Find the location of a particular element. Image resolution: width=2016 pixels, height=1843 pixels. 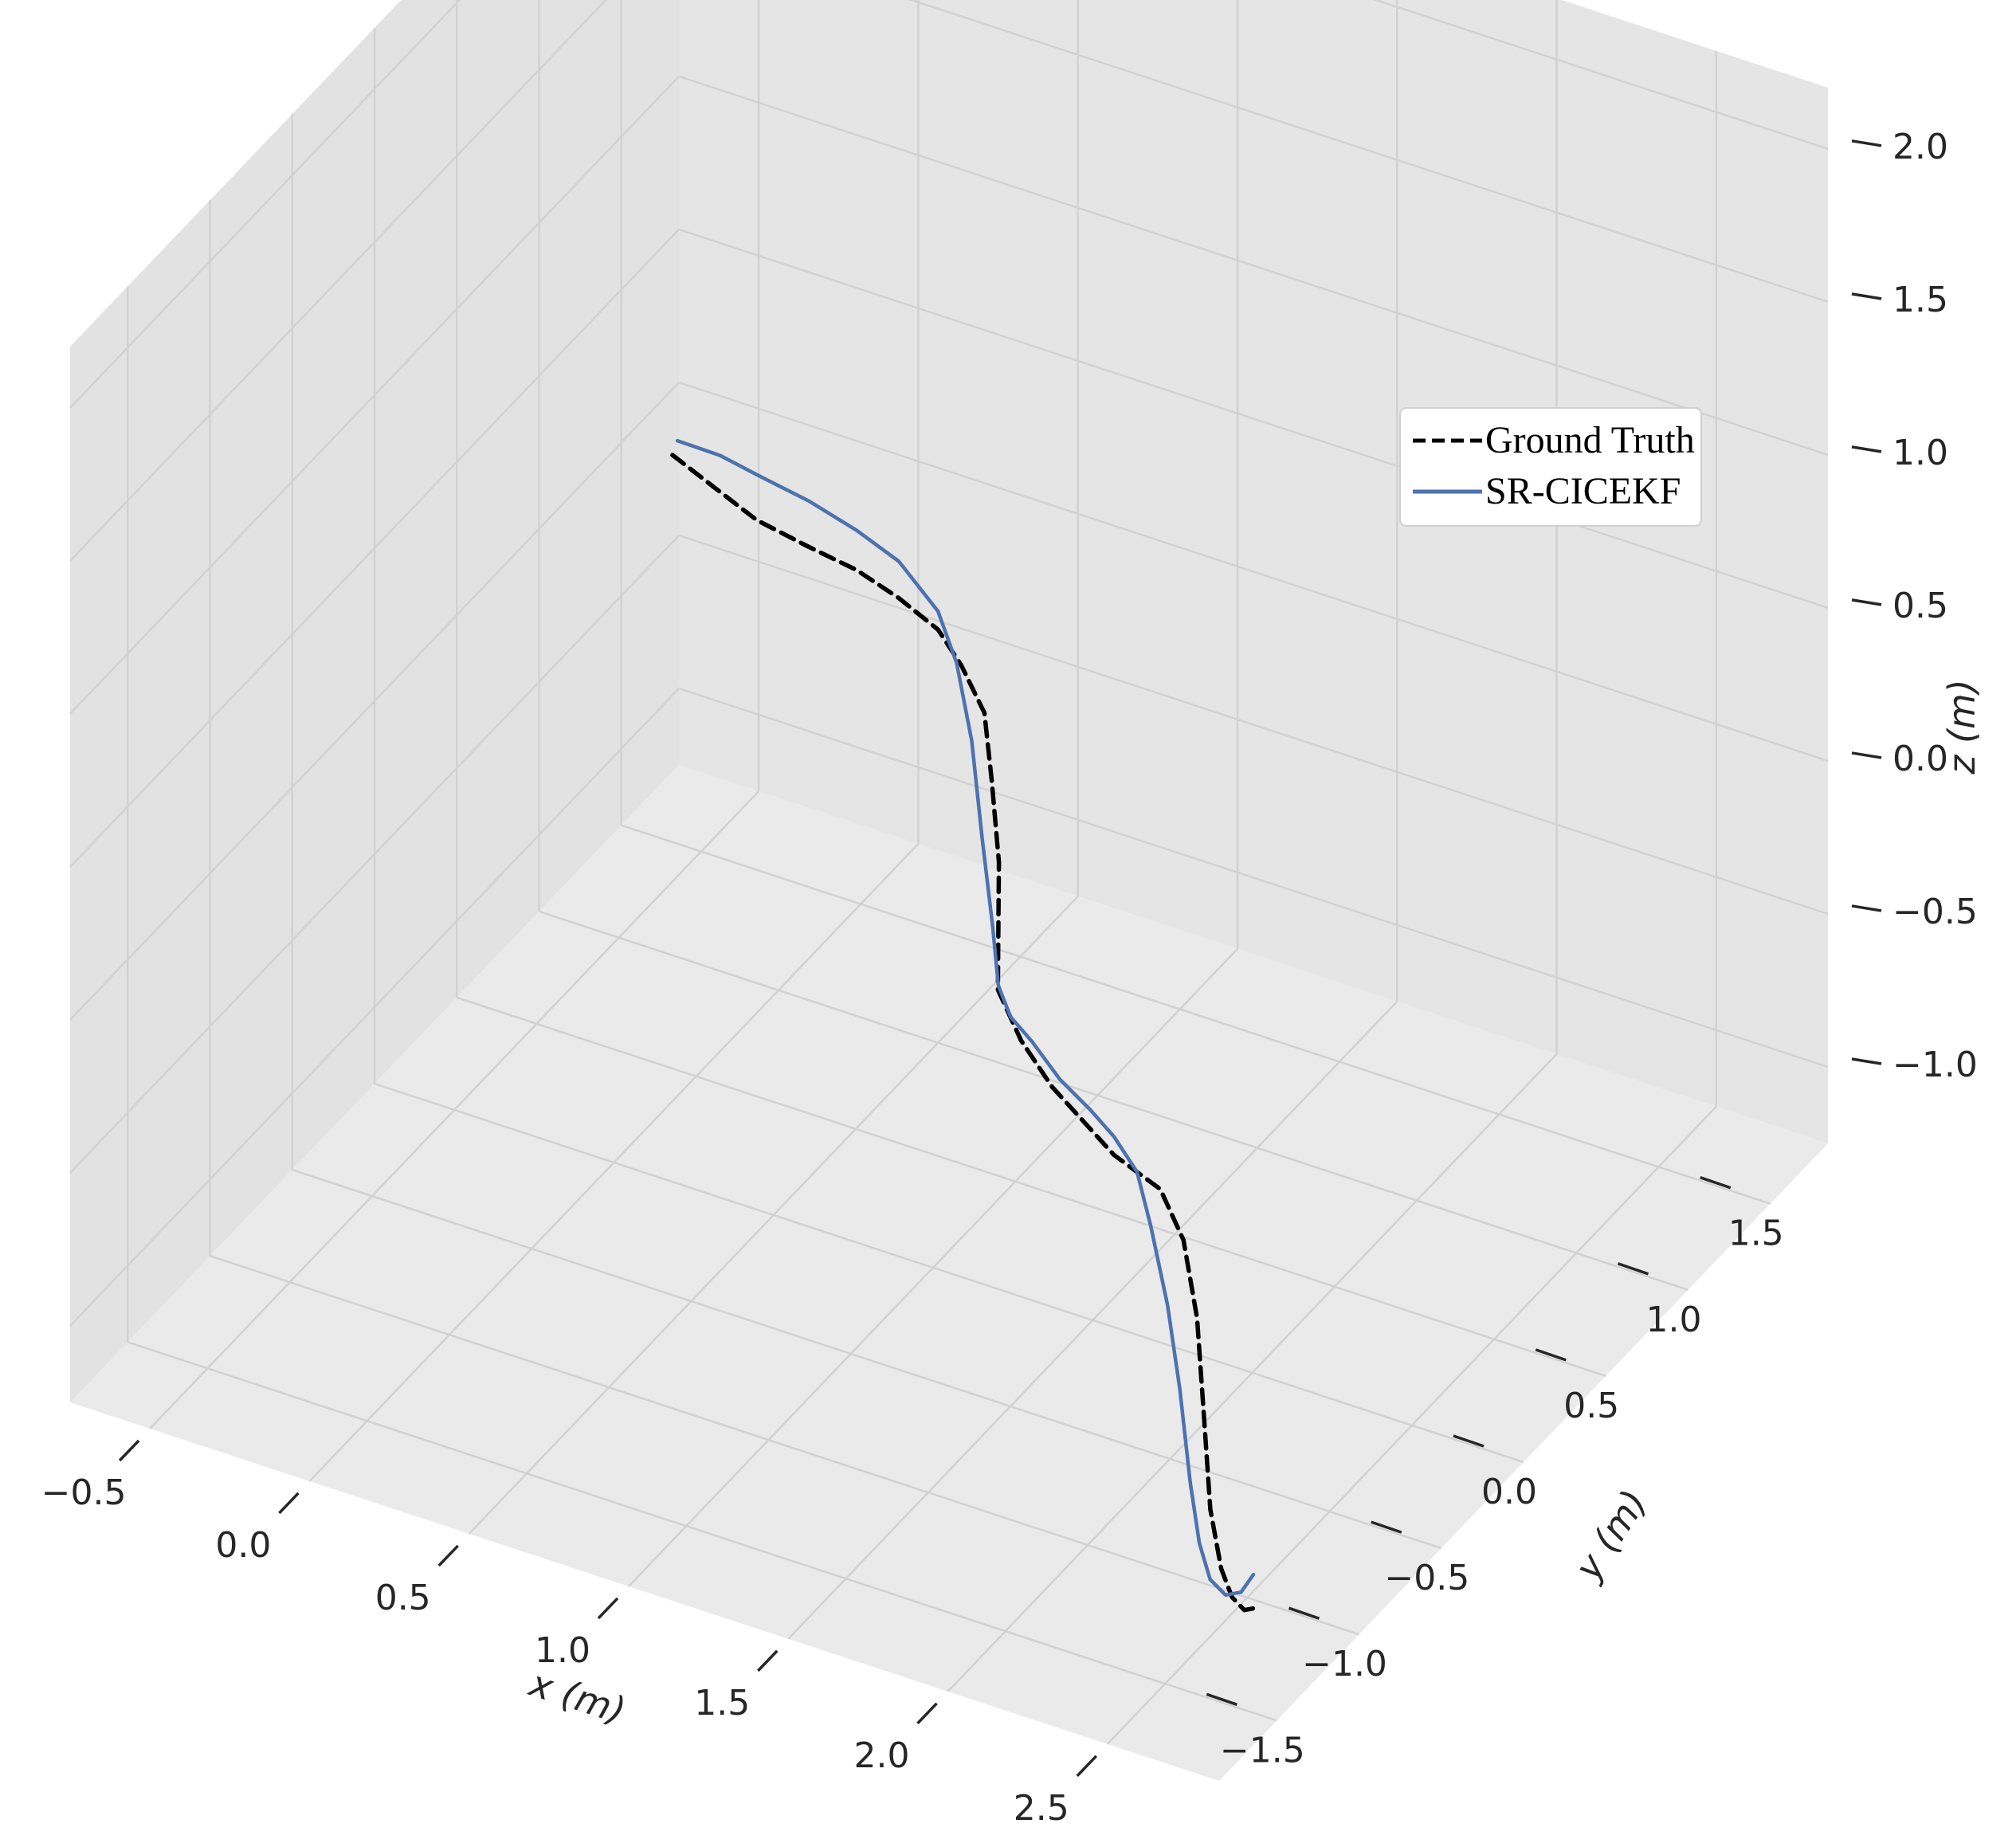

z-tick-label: −1.0 is located at coordinates (1935, 1065).